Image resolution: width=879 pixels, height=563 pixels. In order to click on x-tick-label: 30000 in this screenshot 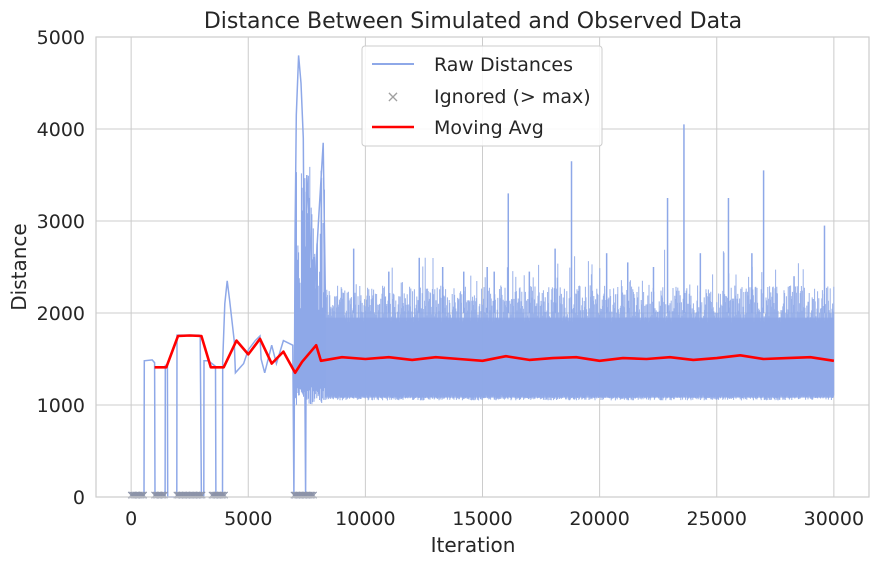, I will do `click(834, 519)`.